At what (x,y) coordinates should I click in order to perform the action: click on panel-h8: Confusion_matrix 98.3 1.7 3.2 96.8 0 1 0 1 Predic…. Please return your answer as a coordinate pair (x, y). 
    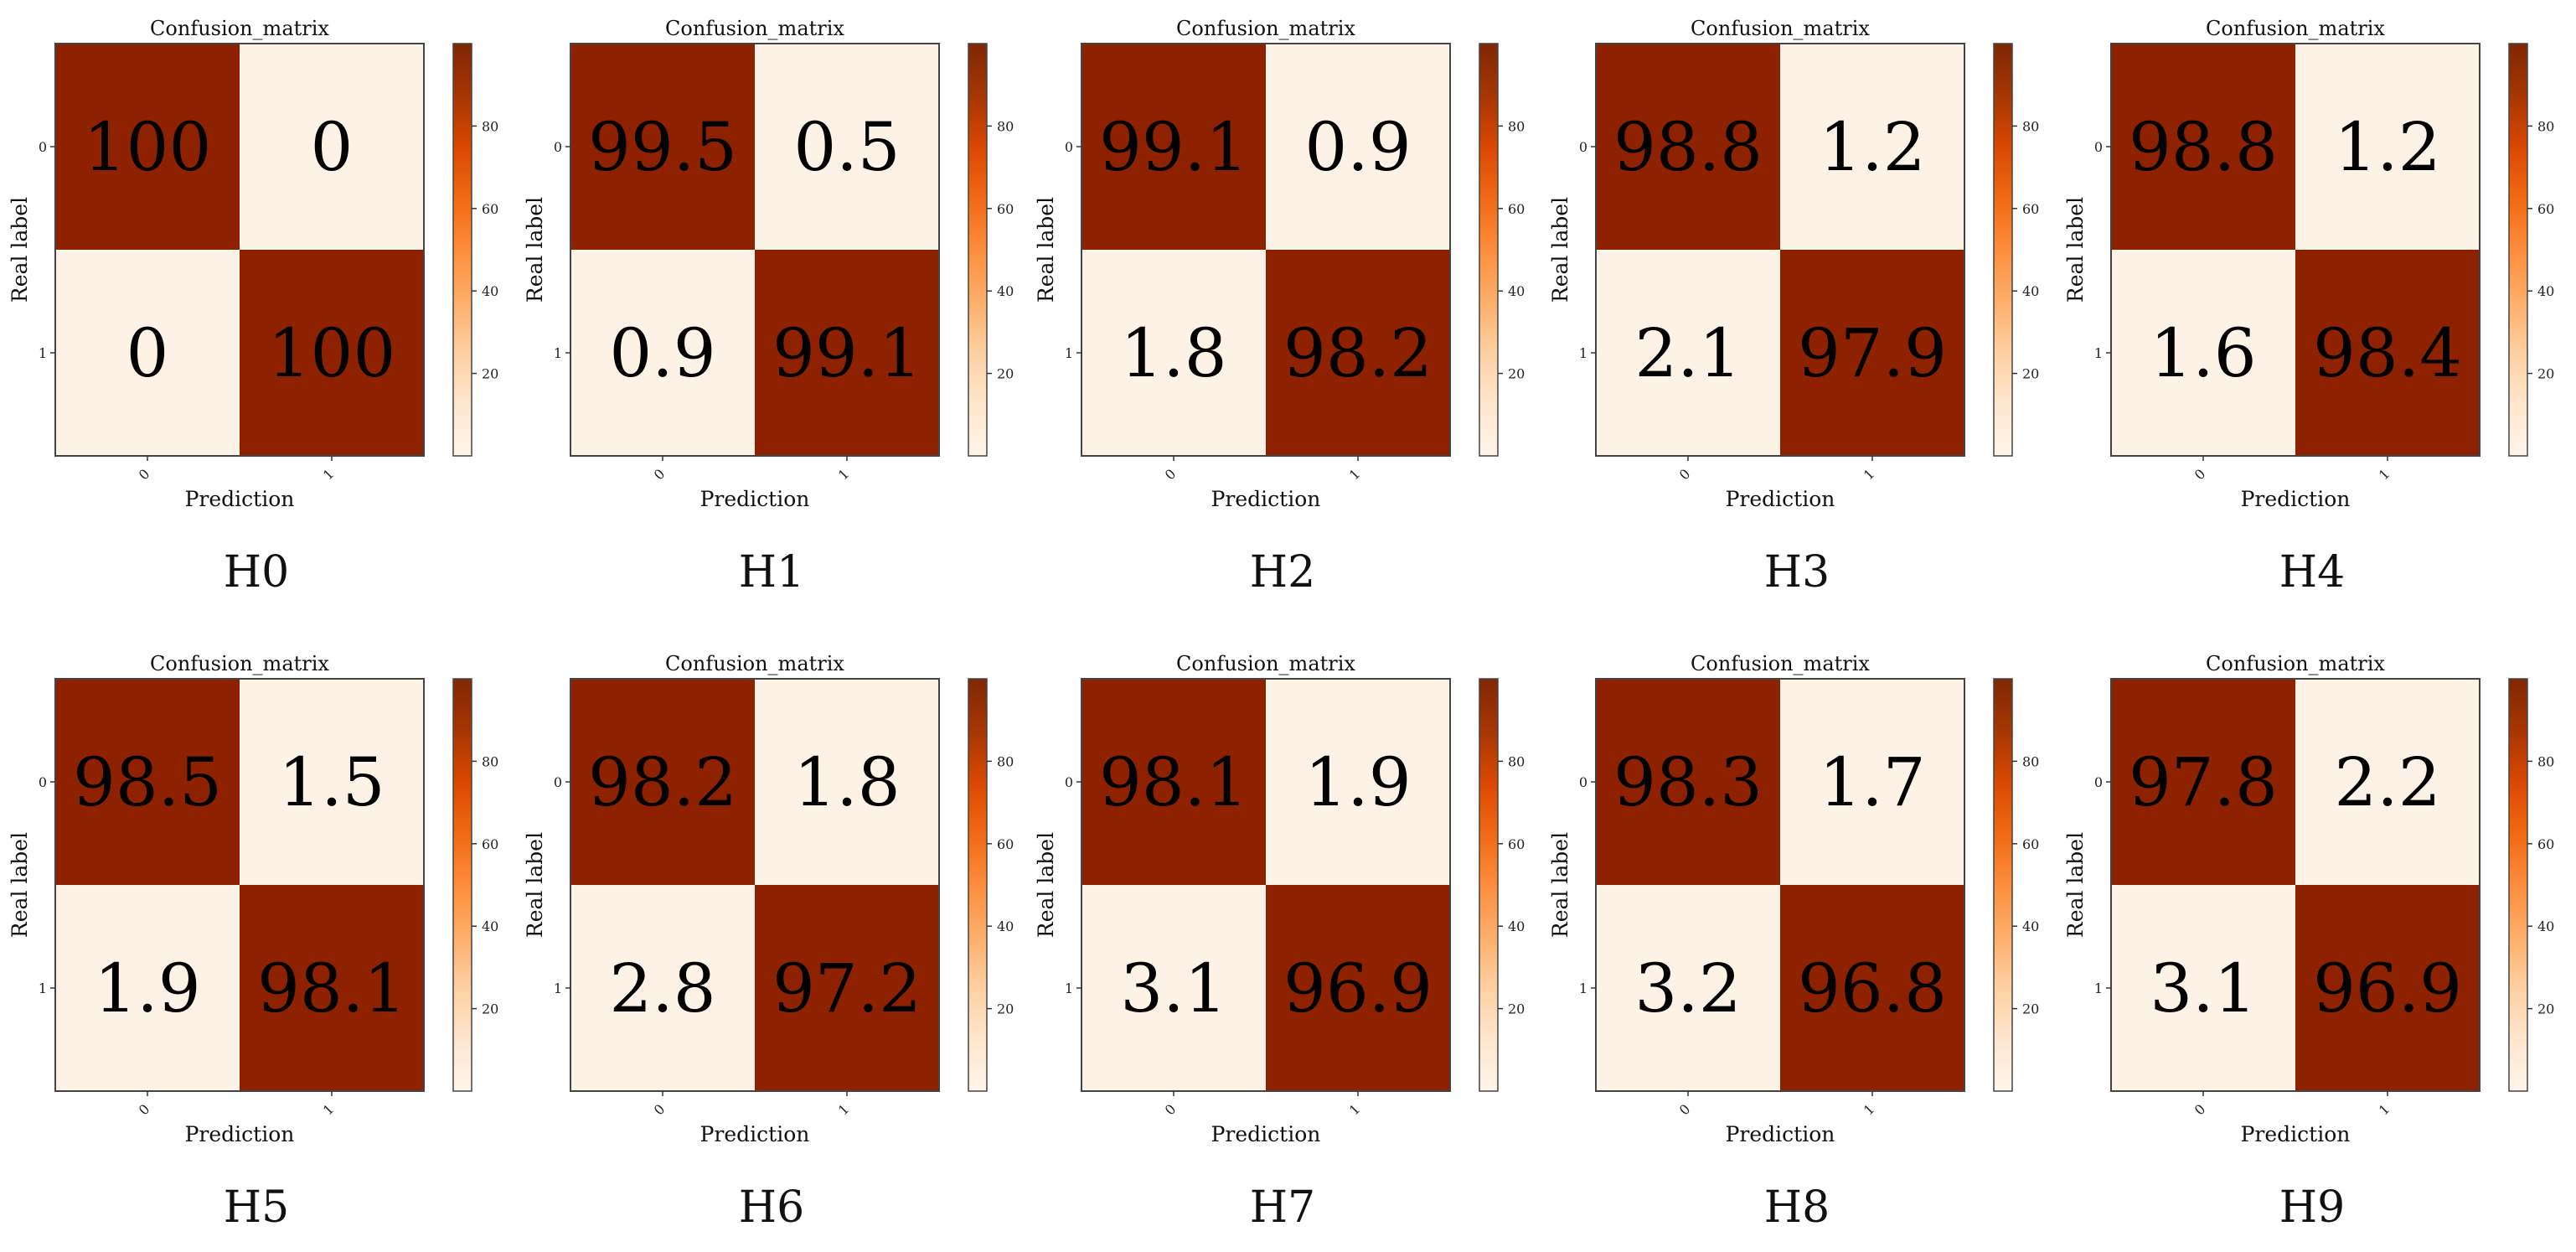
    Looking at the image, I should click on (1793, 942).